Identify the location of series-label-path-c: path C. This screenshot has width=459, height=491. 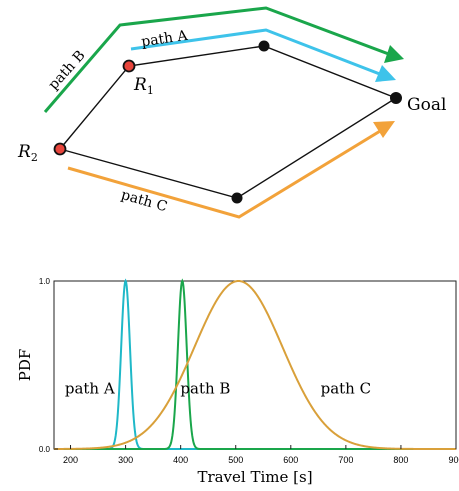
(346, 389).